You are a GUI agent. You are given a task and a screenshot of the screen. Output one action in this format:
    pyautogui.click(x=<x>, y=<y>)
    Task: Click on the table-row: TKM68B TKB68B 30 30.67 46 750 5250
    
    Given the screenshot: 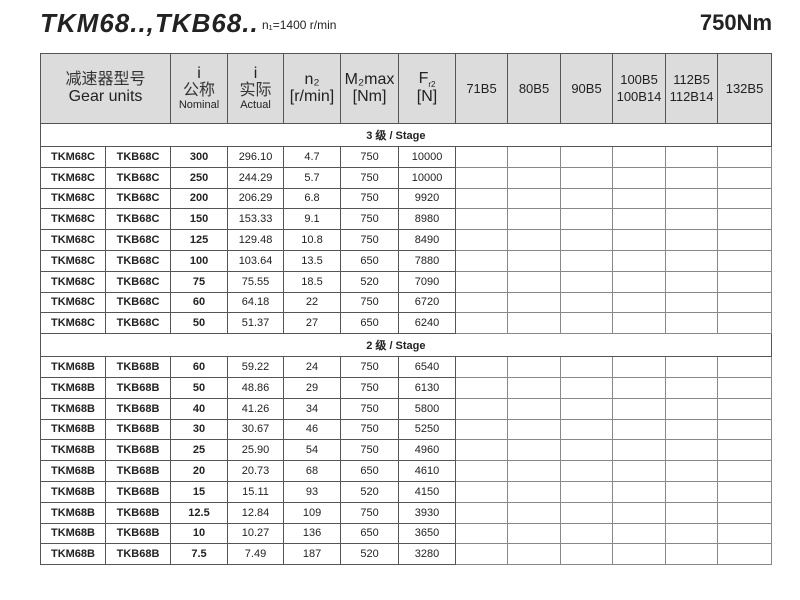 What is the action you would take?
    pyautogui.click(x=406, y=429)
    